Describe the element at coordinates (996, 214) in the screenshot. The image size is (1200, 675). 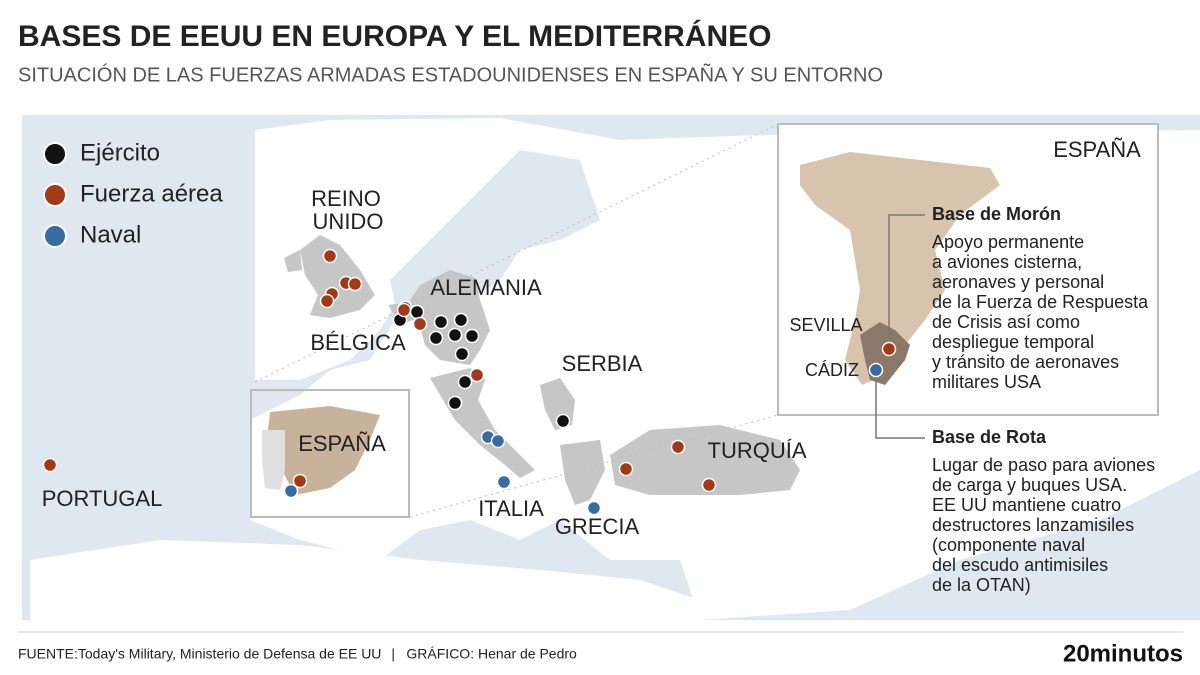
I see `base-title: Base de Morón` at that location.